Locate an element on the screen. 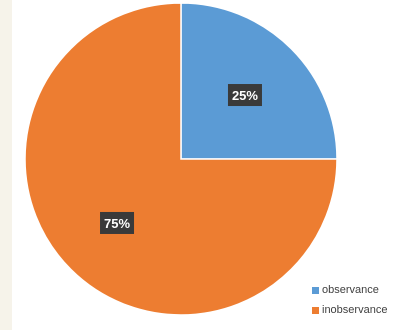 This screenshot has width=411, height=330. legend: observance inobservance is located at coordinates (349, 300).